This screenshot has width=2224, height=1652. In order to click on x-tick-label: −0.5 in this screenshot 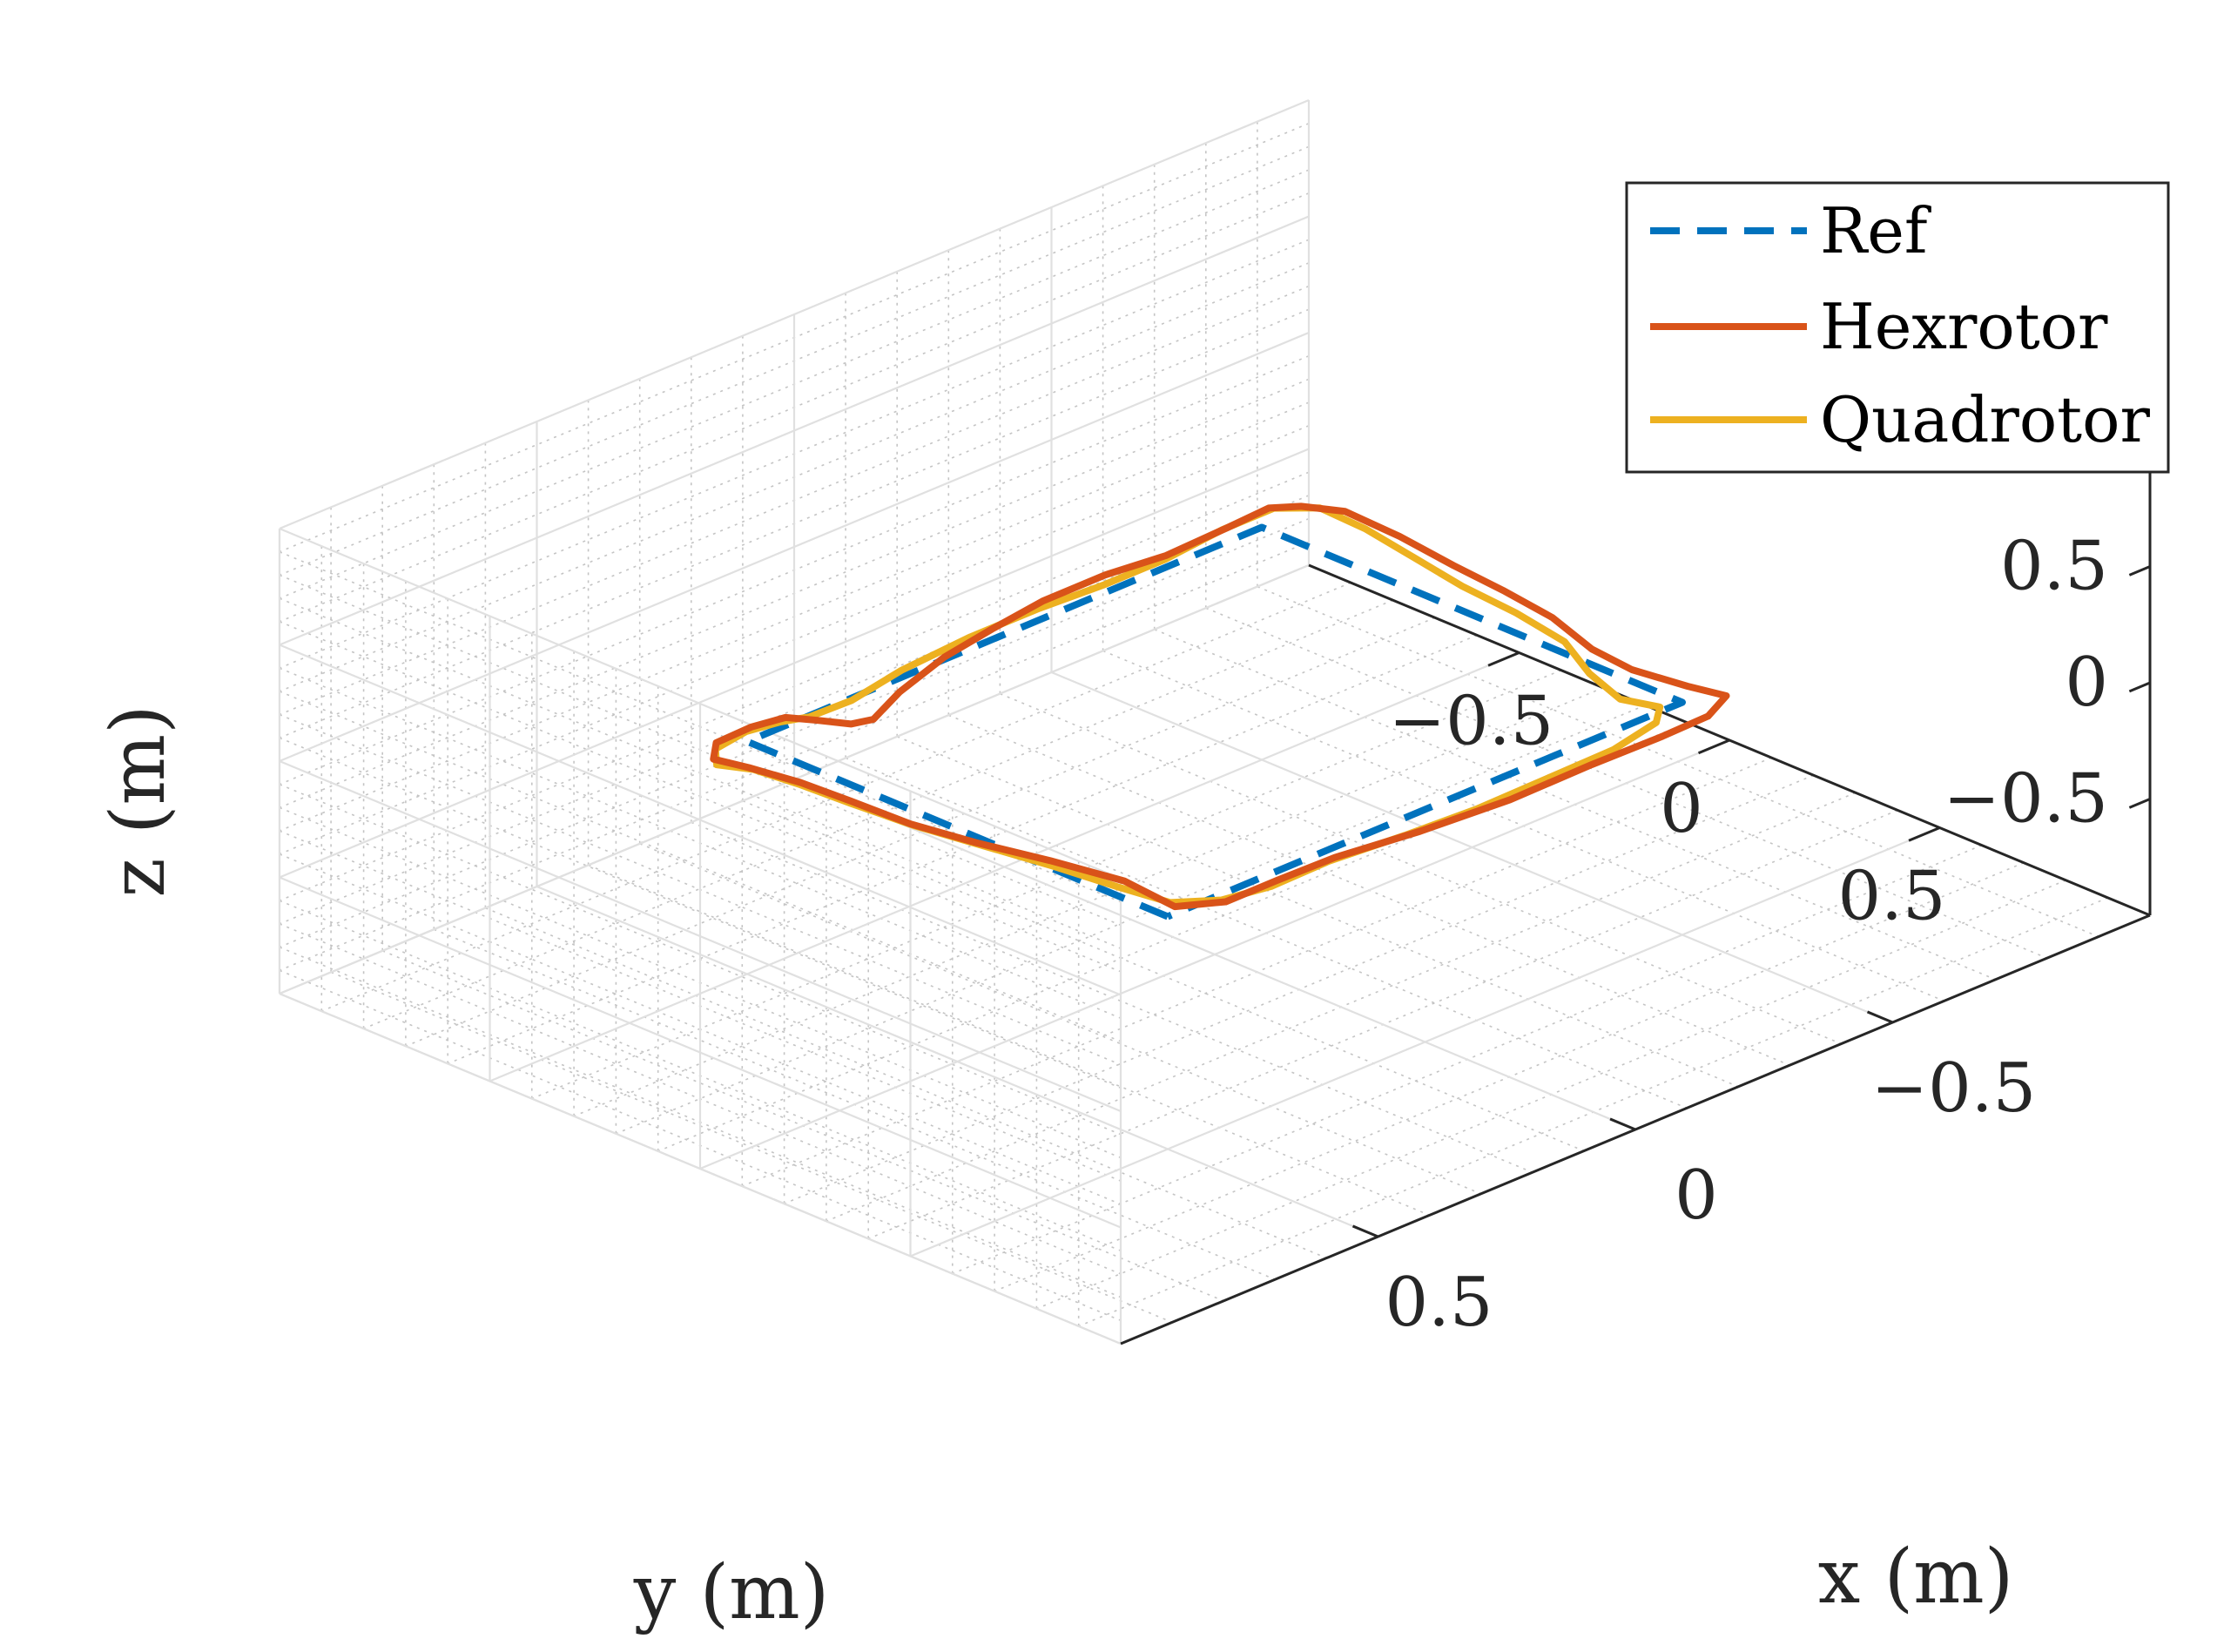, I will do `click(1953, 1088)`.